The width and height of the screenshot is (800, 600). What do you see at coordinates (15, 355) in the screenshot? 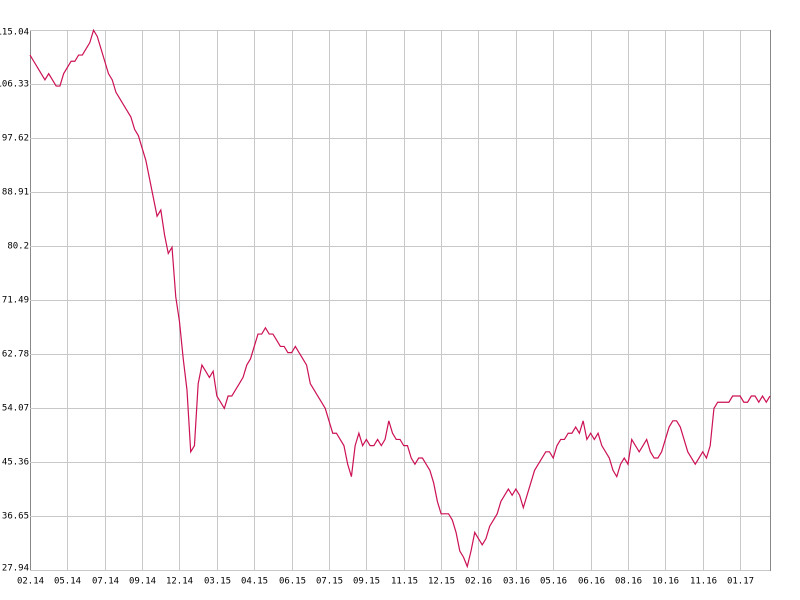
I see `y-tick-label: 62.78` at bounding box center [15, 355].